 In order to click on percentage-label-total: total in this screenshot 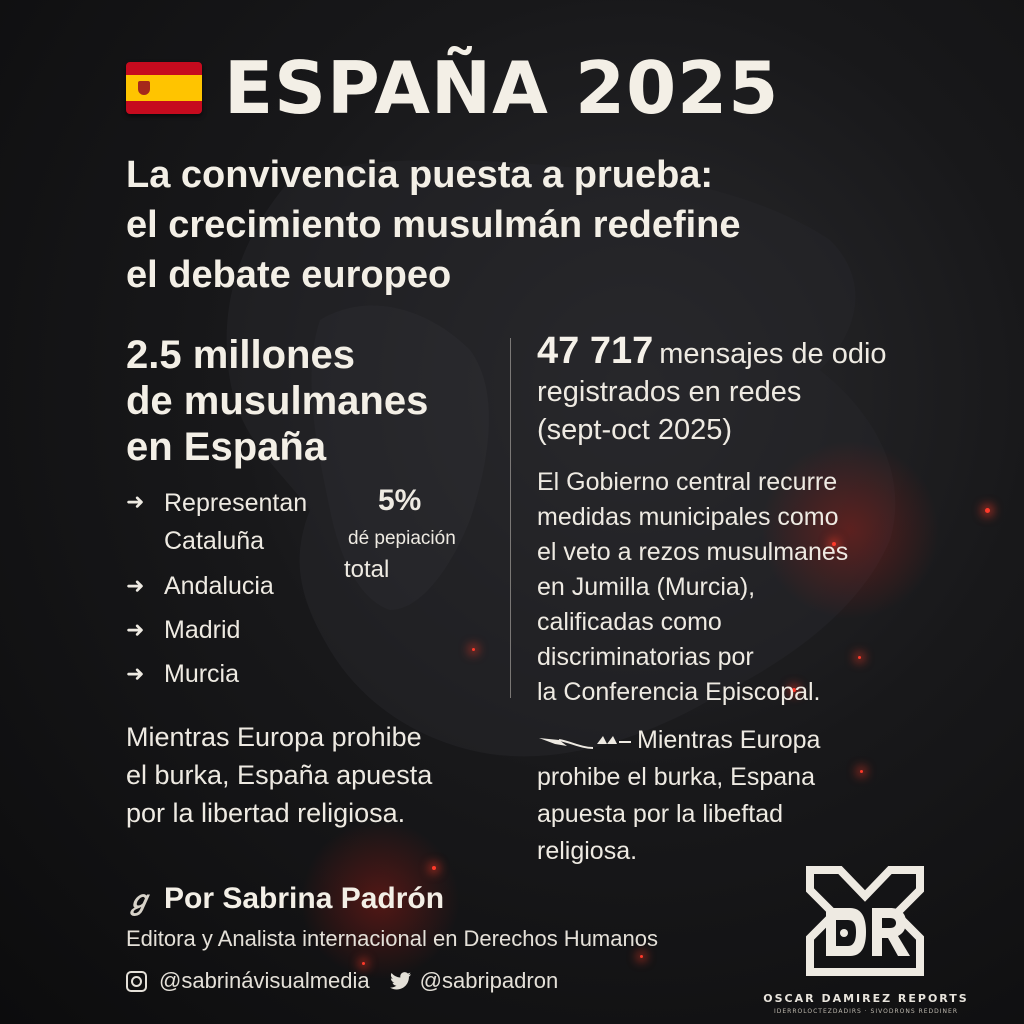, I will do `click(367, 569)`.